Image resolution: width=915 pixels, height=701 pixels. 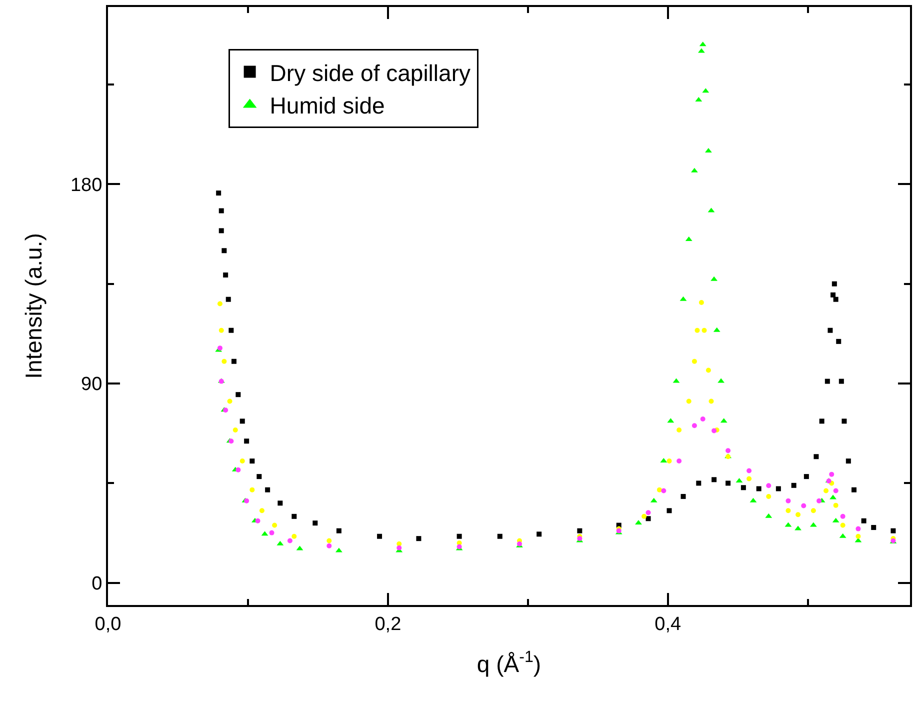 What do you see at coordinates (108, 624) in the screenshot?
I see `x-tick-label: 0,0` at bounding box center [108, 624].